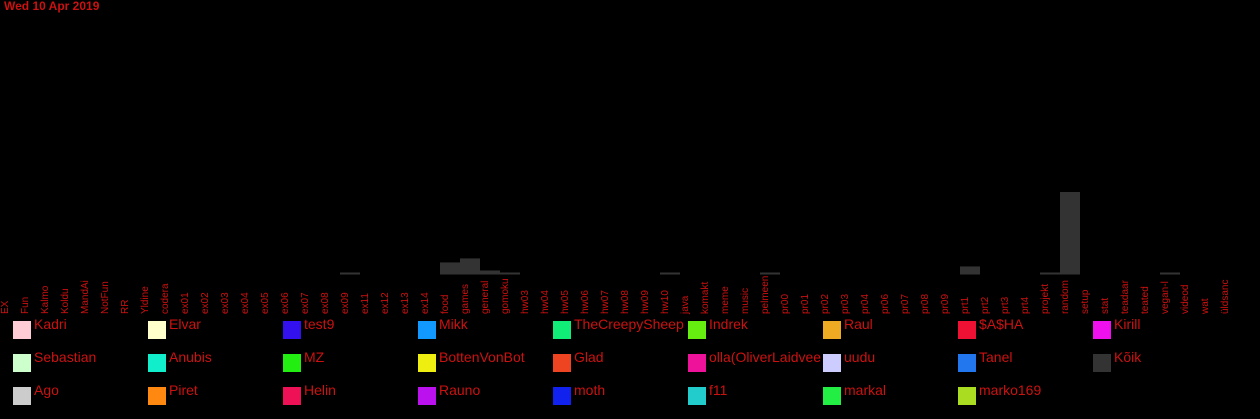 The height and width of the screenshot is (419, 1260). I want to click on legend-item: Ago, so click(79, 393).